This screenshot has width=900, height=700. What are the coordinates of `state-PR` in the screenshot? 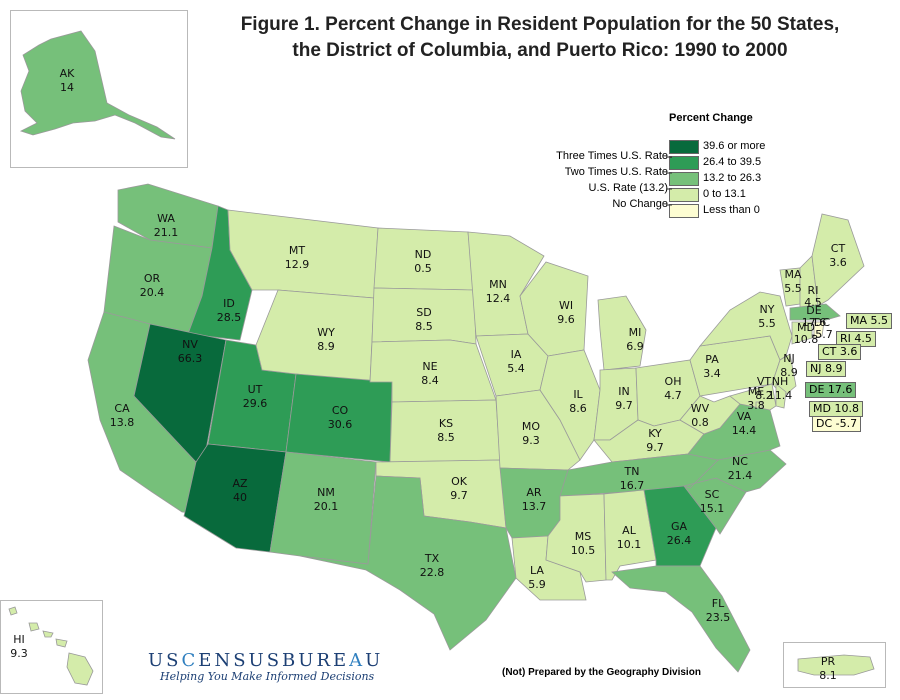 It's located at (836, 665).